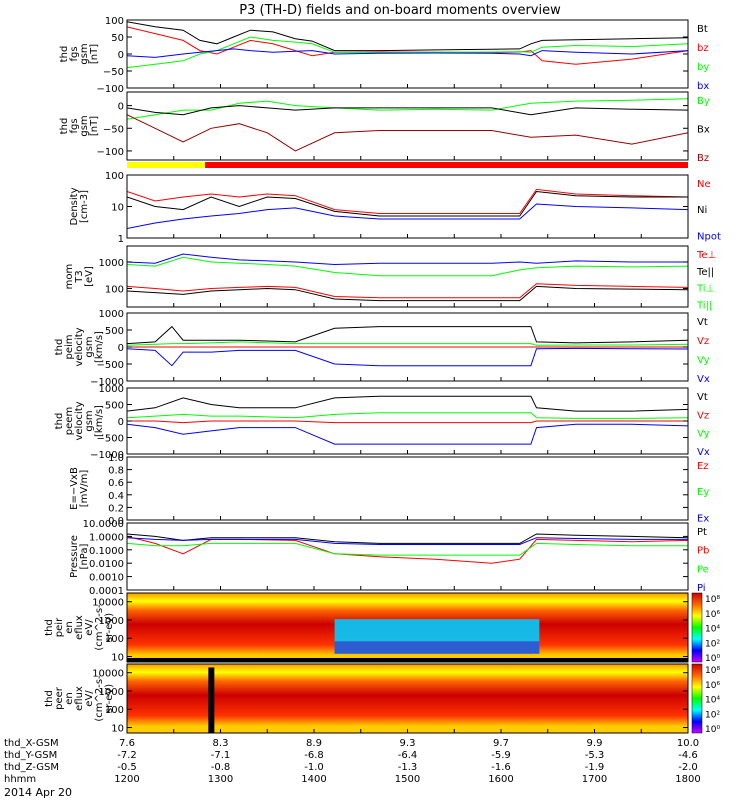  What do you see at coordinates (701, 588) in the screenshot?
I see `legend-pressure-3: Pi` at bounding box center [701, 588].